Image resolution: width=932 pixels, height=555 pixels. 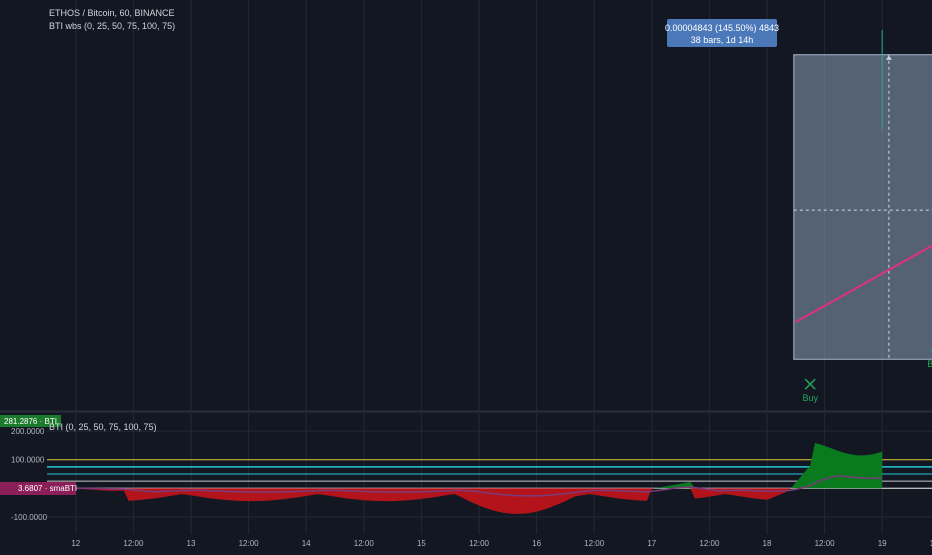 I want to click on measure-arrowhead-up, so click(x=888, y=57).